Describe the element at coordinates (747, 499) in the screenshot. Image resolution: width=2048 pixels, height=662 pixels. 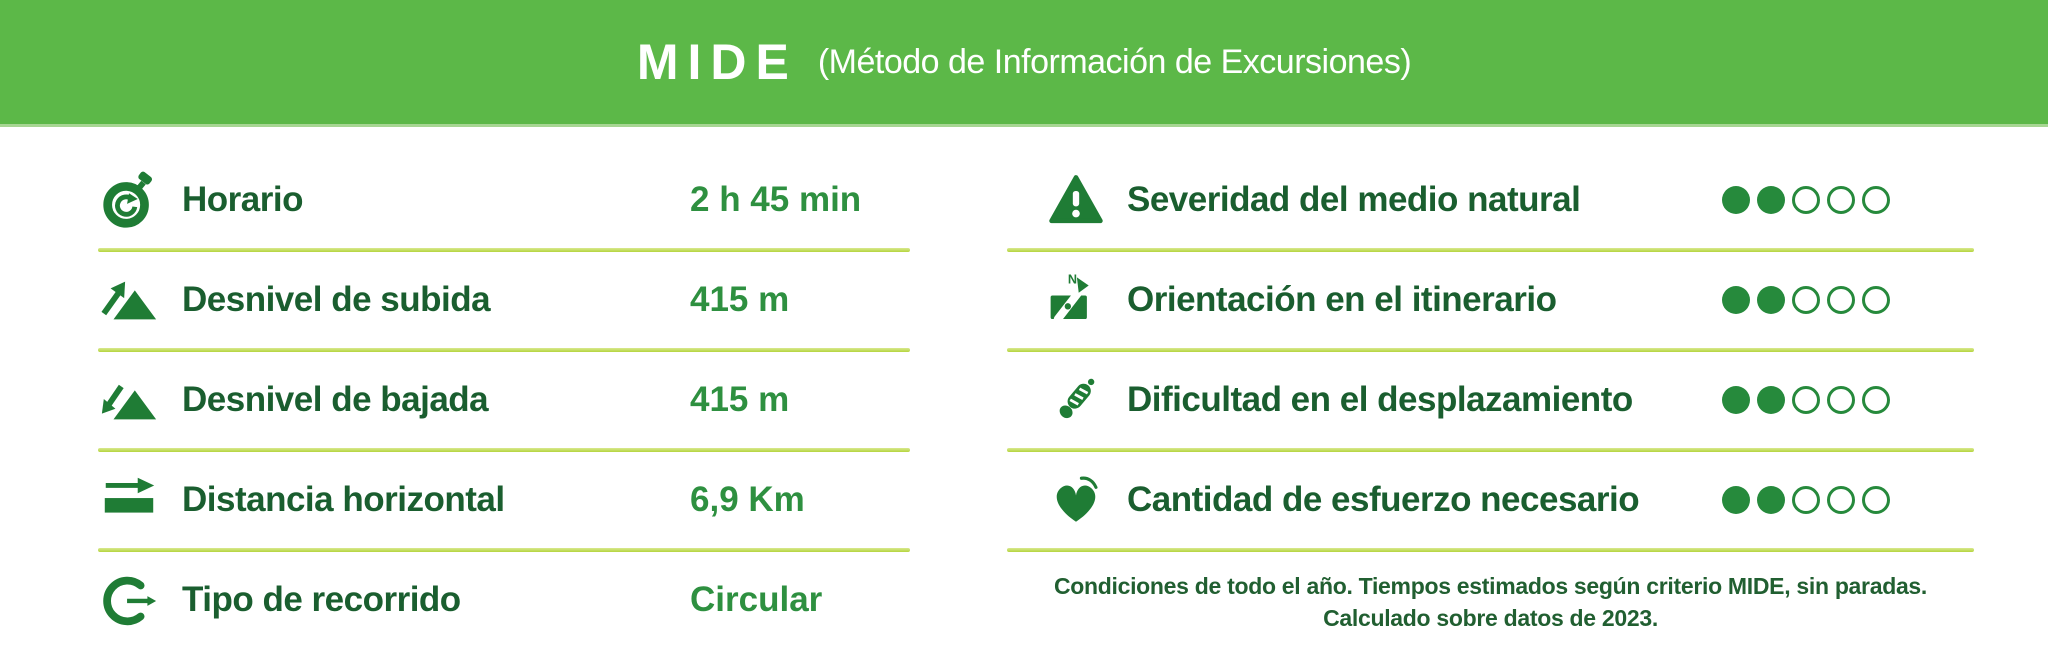
I see `metric-value: 6,9 Km` at that location.